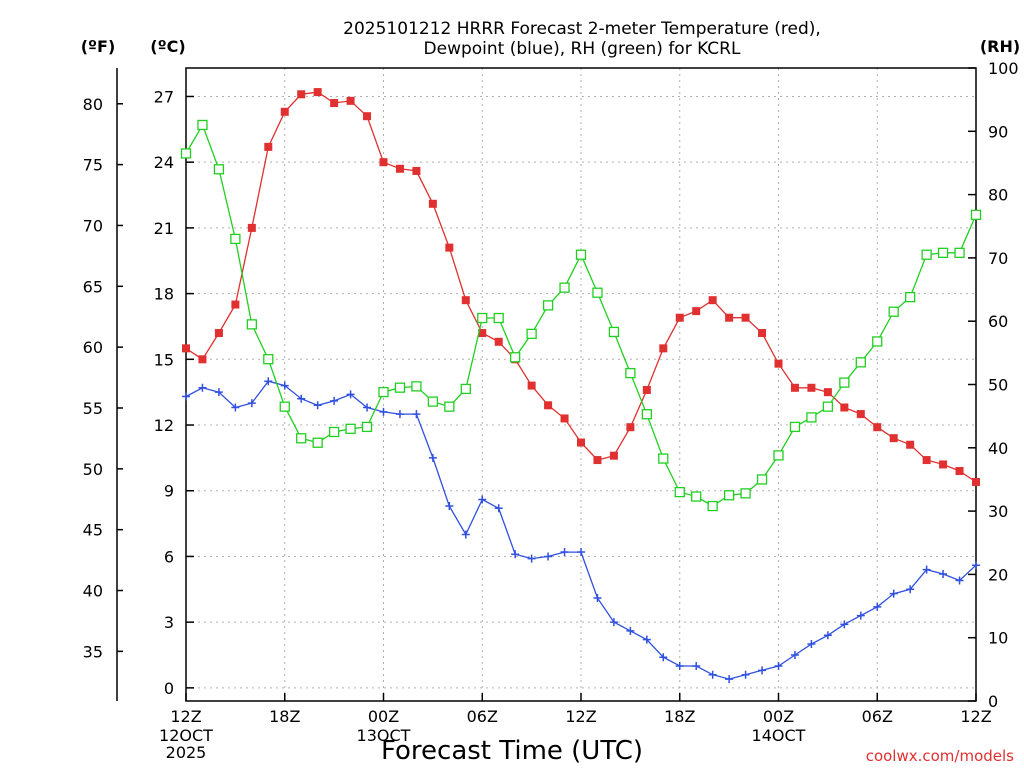  I want to click on celsius-tick-label: 27, so click(164, 96).